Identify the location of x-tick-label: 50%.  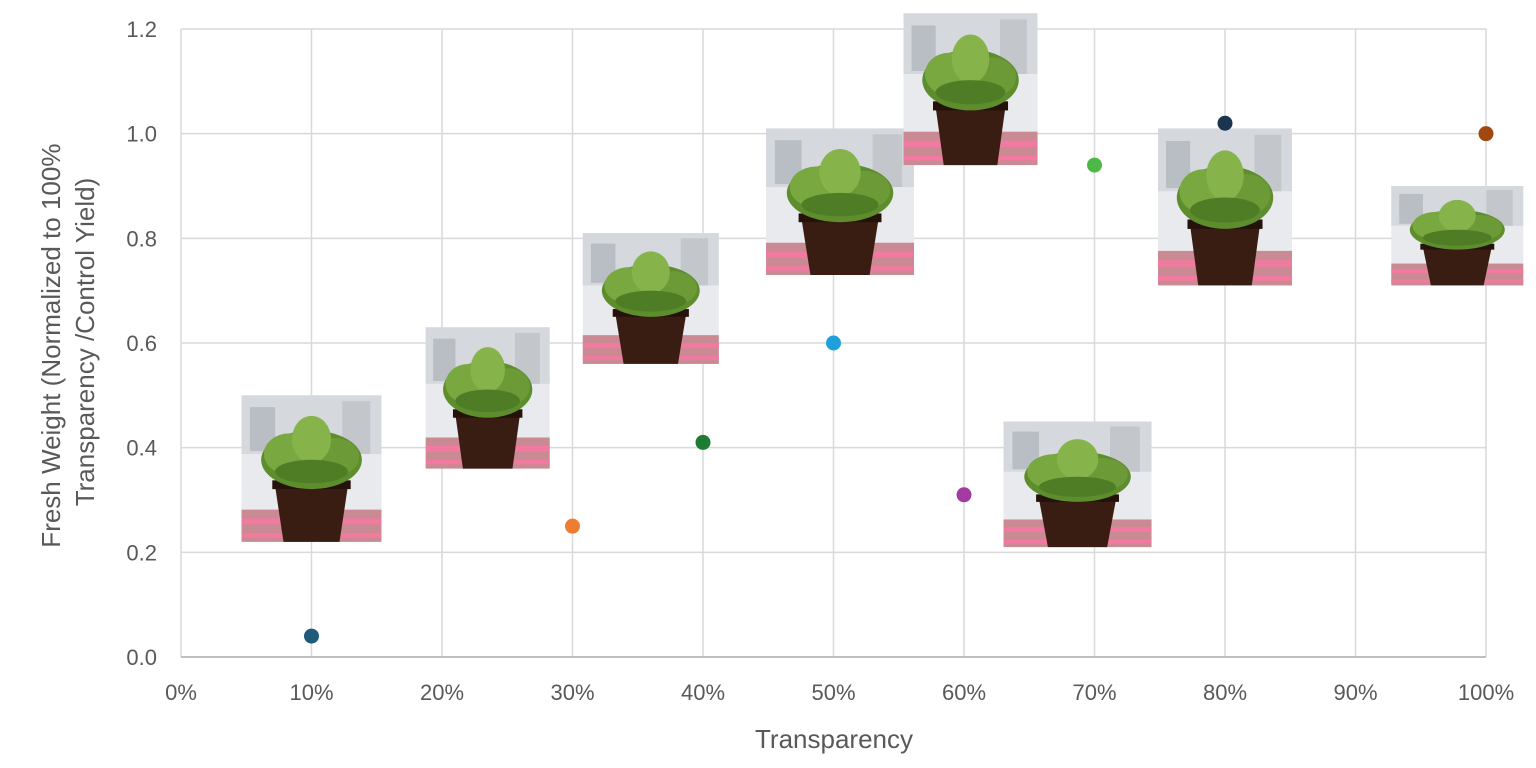
(833, 692).